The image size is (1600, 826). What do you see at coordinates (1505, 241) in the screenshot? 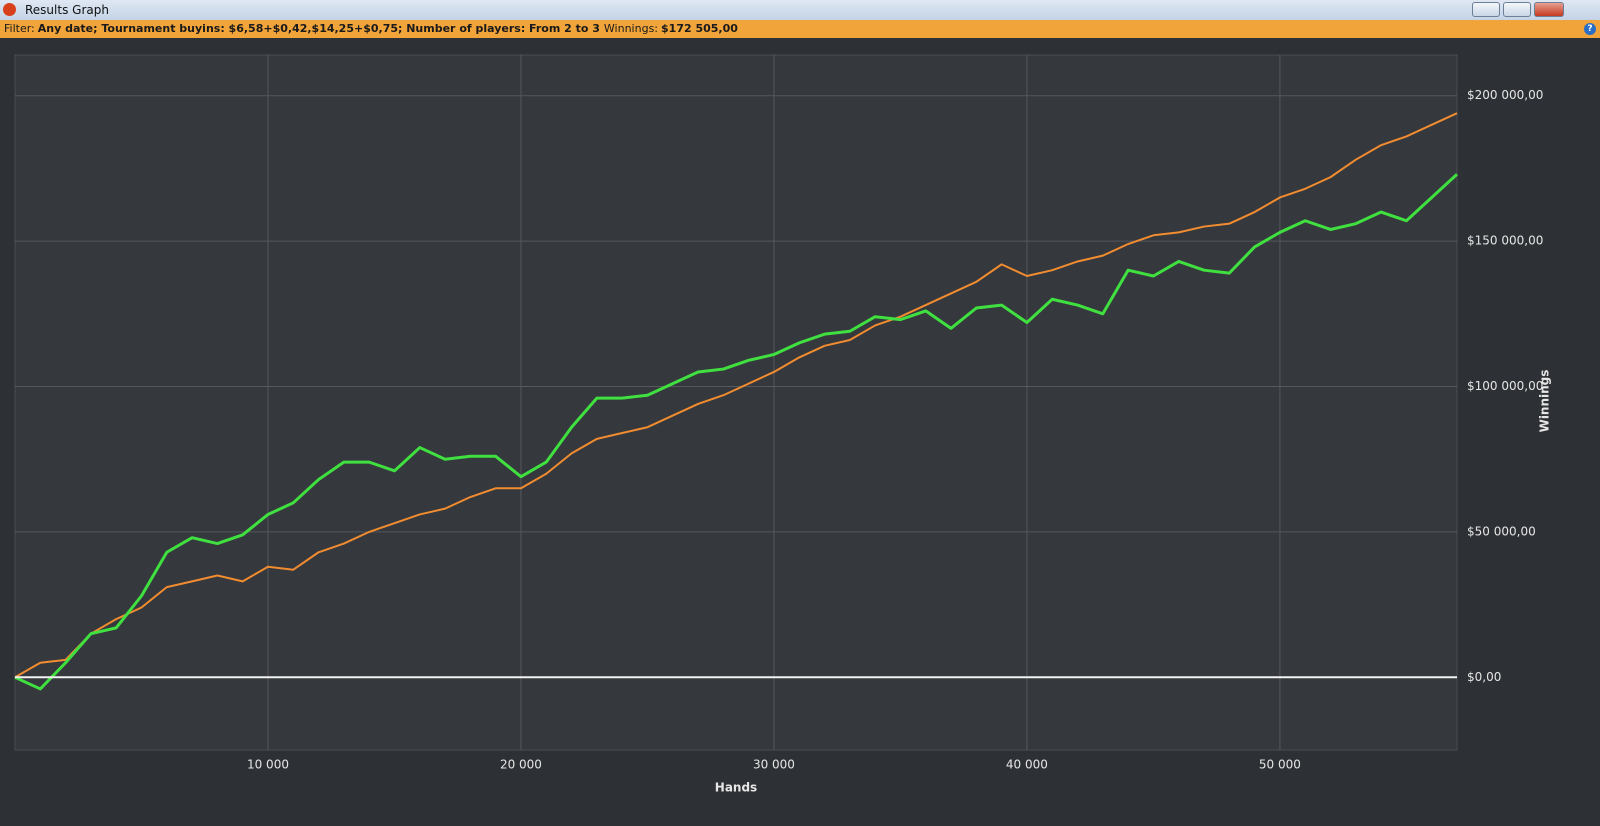
I see `y-tick-label: $150 000,00` at bounding box center [1505, 241].